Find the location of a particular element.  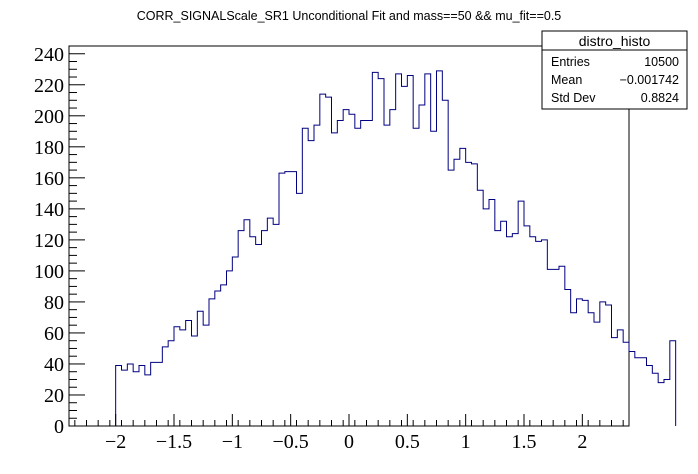

y-tick-label: 220 is located at coordinates (49, 86).